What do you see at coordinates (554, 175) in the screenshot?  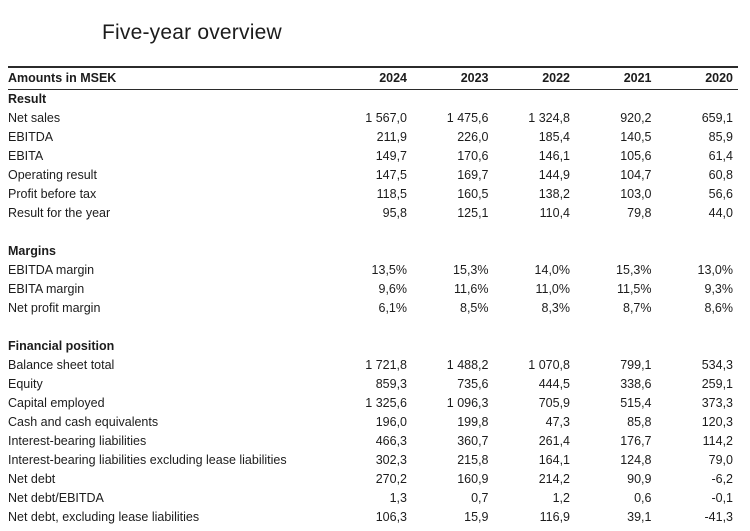 I see `row-value: 144,9` at bounding box center [554, 175].